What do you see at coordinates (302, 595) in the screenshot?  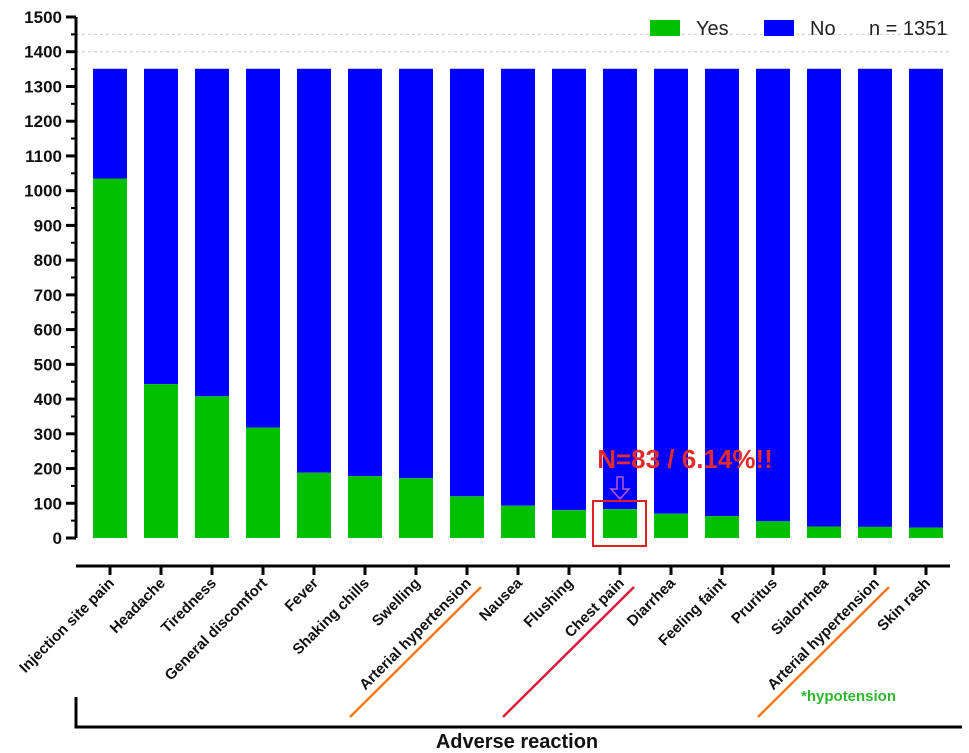 I see `x-tick-label: Fever` at bounding box center [302, 595].